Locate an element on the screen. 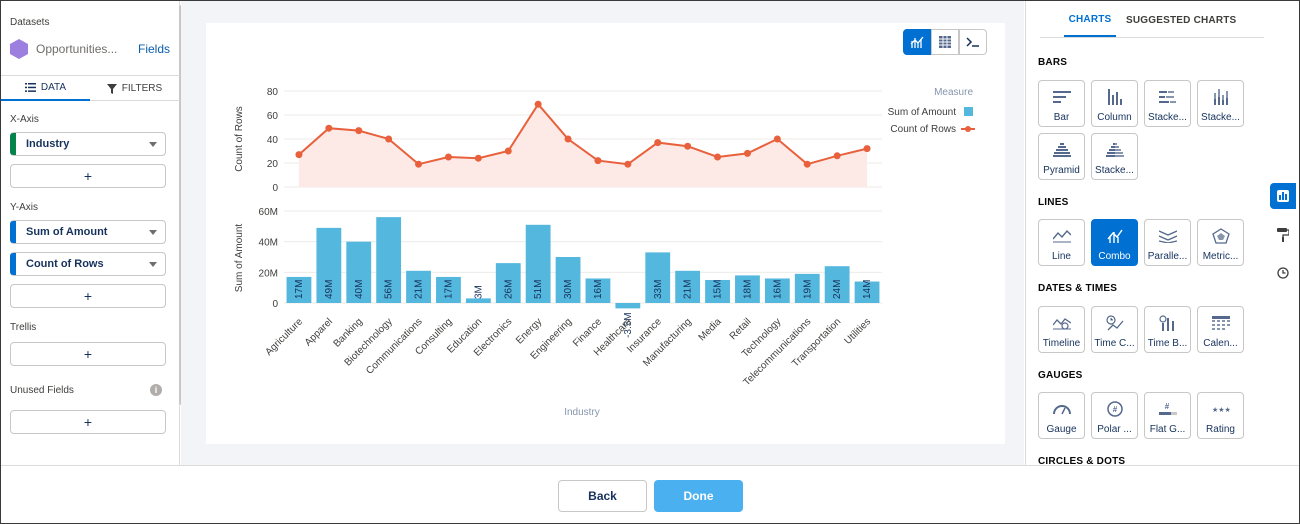 The image size is (1300, 524). dataset-row: Opportunities... Fields is located at coordinates (90, 49).